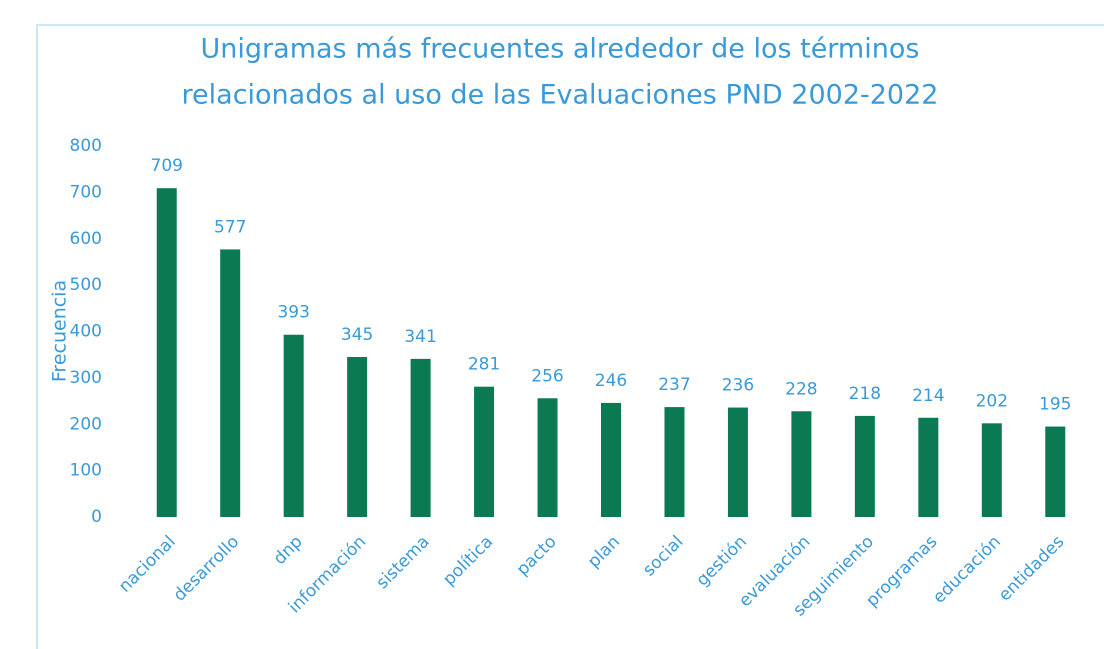 The width and height of the screenshot is (1104, 649). What do you see at coordinates (86, 424) in the screenshot?
I see `y-tick-label: 200` at bounding box center [86, 424].